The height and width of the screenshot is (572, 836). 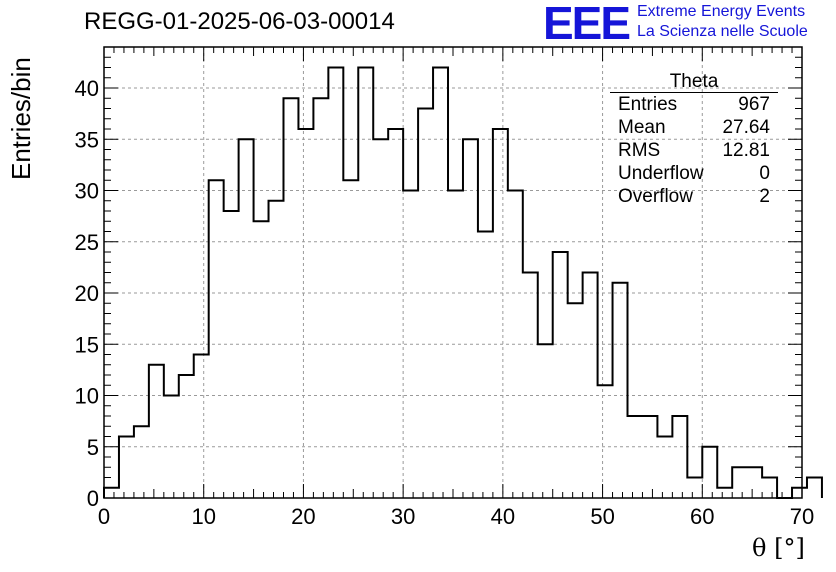 What do you see at coordinates (239, 21) in the screenshot?
I see `chart-title: REGG-01-2025-06-03-00014` at bounding box center [239, 21].